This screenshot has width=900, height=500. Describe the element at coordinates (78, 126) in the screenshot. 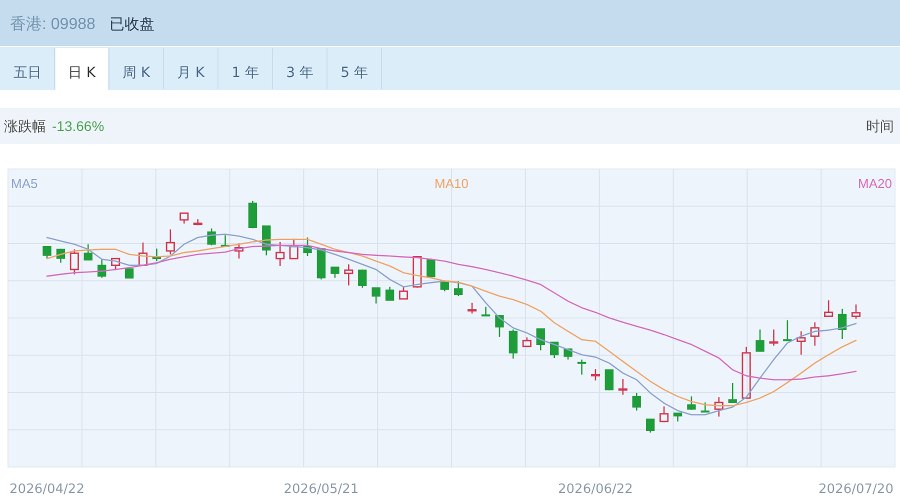

I see `annotation: -13.66%` at that location.